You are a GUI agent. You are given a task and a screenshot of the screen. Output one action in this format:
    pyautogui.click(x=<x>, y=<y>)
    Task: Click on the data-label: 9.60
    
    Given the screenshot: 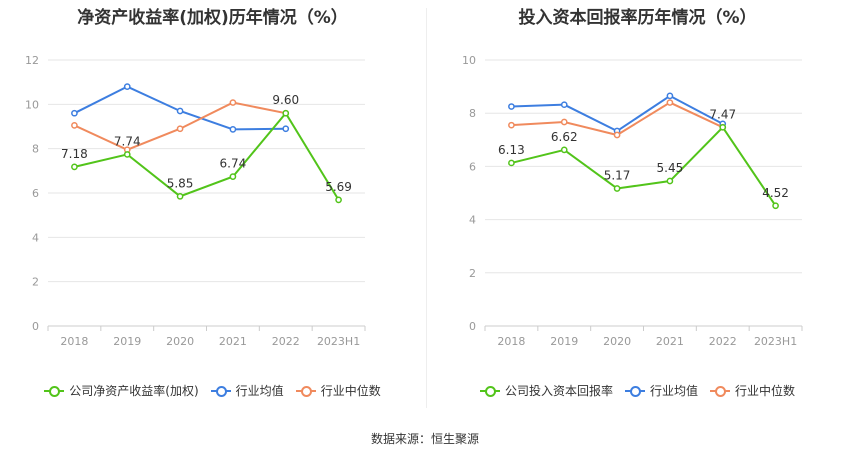 What is the action you would take?
    pyautogui.click(x=285, y=100)
    